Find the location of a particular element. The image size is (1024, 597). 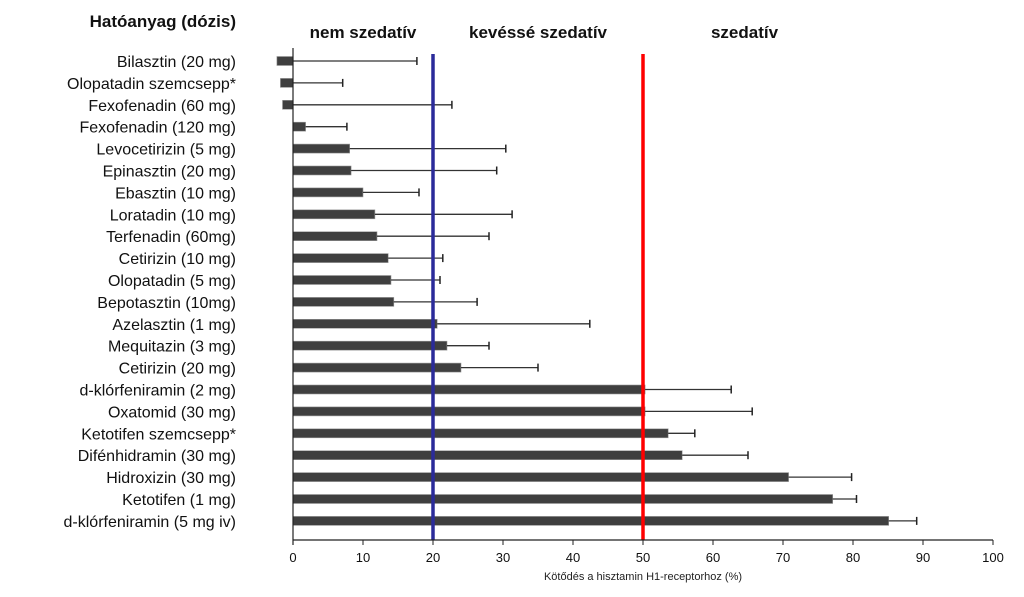

x-tick-label: 10 is located at coordinates (363, 557).